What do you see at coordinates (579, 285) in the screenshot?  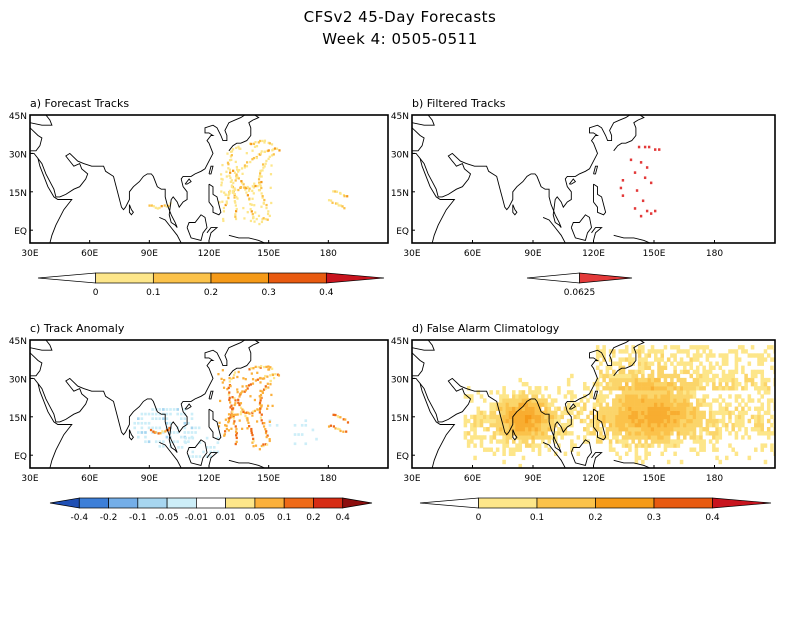 I see `colorbar-b: 0.0625` at bounding box center [579, 285].